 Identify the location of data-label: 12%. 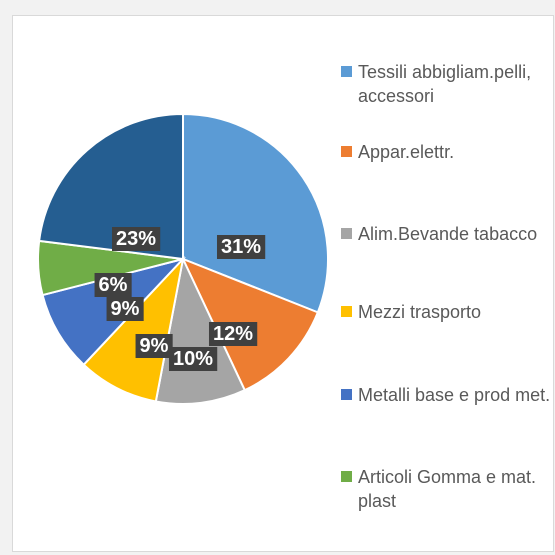
(233, 334).